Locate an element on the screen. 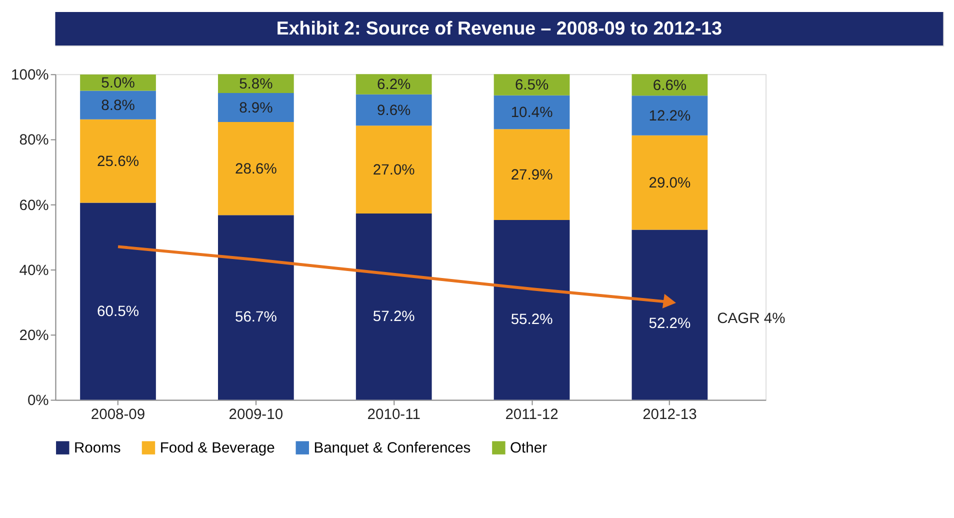 This screenshot has width=954, height=518. data-label: 25.6% is located at coordinates (118, 162).